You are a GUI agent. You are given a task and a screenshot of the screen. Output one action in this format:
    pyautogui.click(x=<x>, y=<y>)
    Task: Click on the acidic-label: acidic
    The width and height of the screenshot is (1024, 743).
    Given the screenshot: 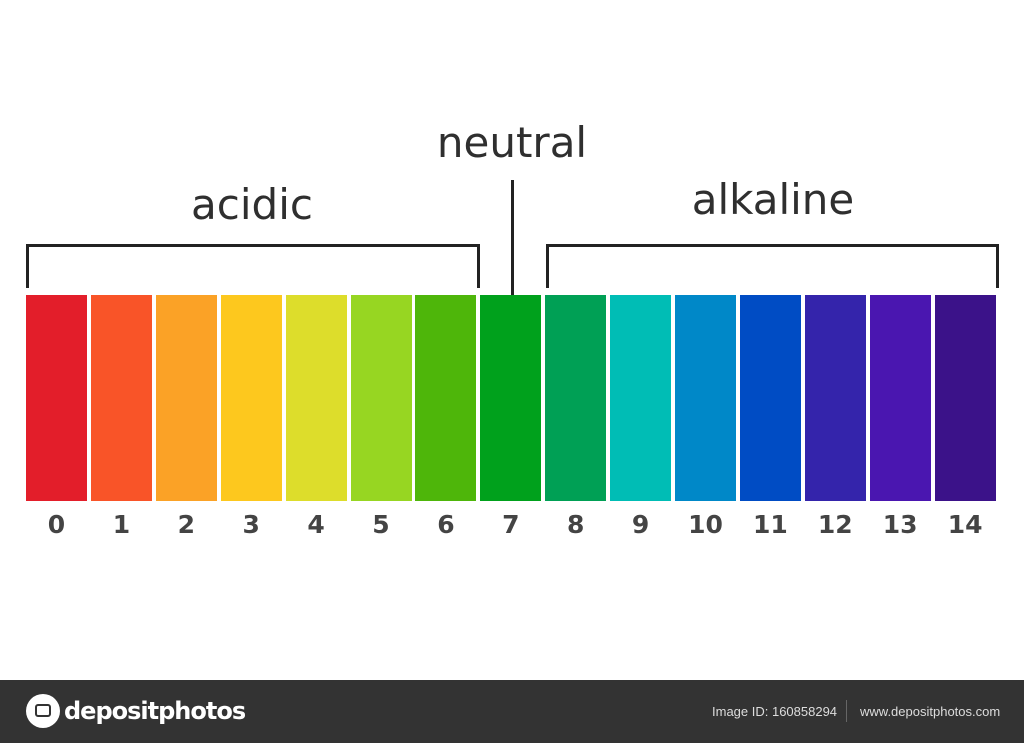 What is the action you would take?
    pyautogui.click(x=252, y=204)
    